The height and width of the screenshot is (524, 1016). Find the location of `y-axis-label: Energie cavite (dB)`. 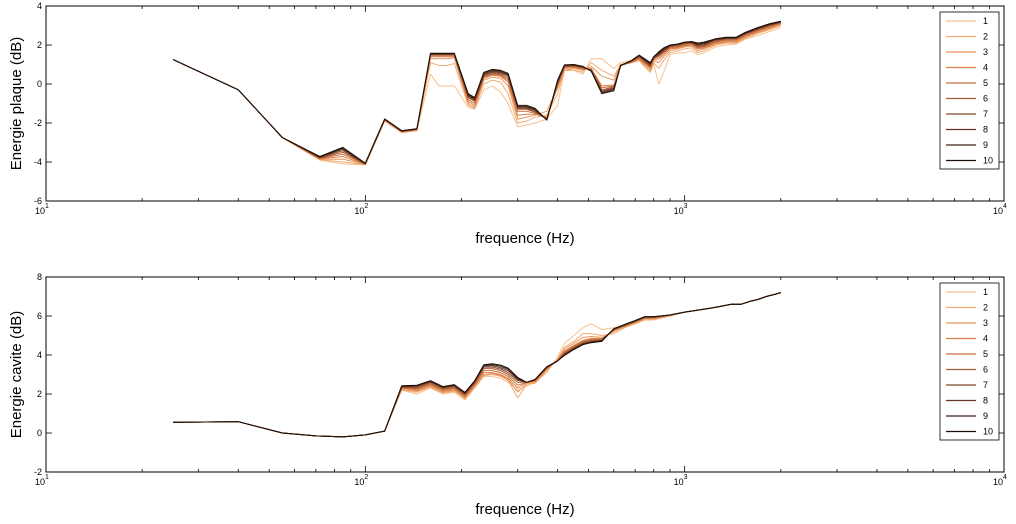

y-axis-label: Energie cavite (dB) is located at coordinates (16, 375).